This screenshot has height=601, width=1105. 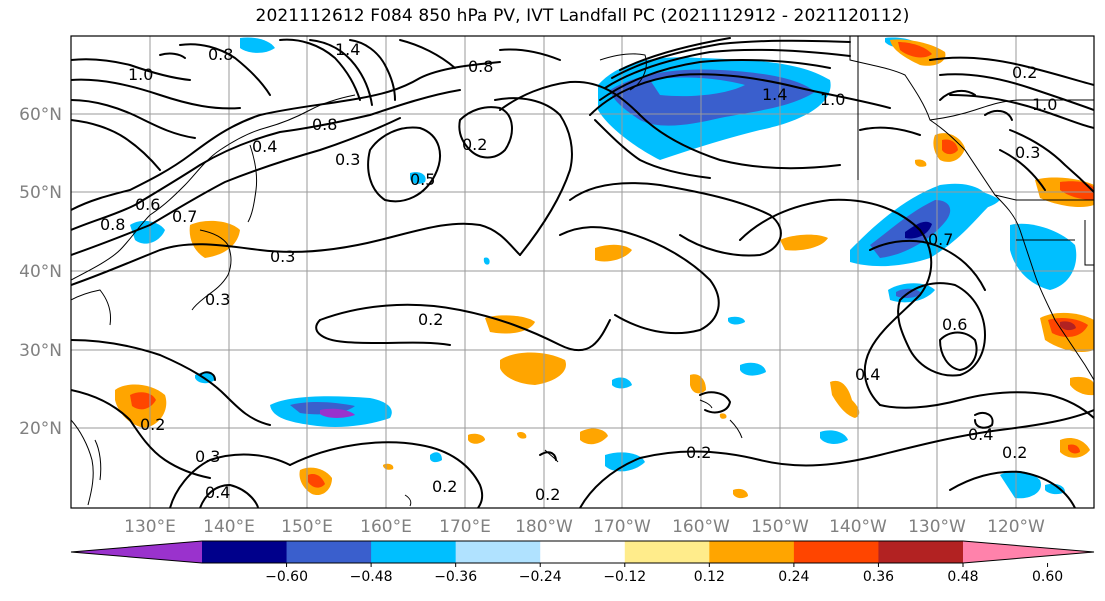 What do you see at coordinates (150, 527) in the screenshot?
I see `lon-label-130e: 130°E` at bounding box center [150, 527].